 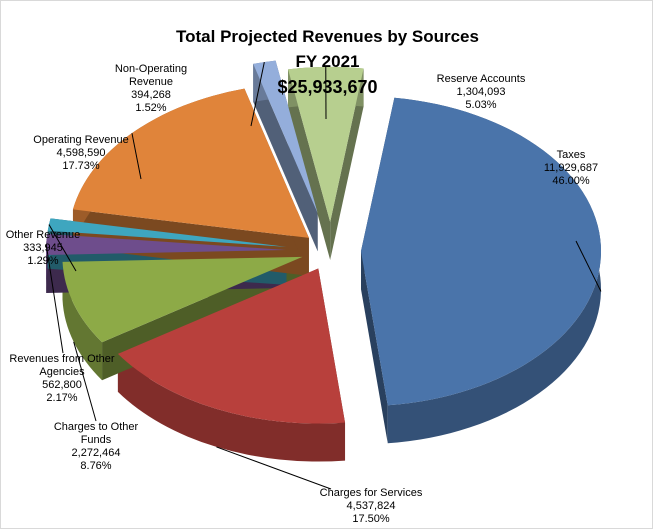 I want to click on data-label: Reserve Accounts 1,304,093 5.03%, so click(x=481, y=92).